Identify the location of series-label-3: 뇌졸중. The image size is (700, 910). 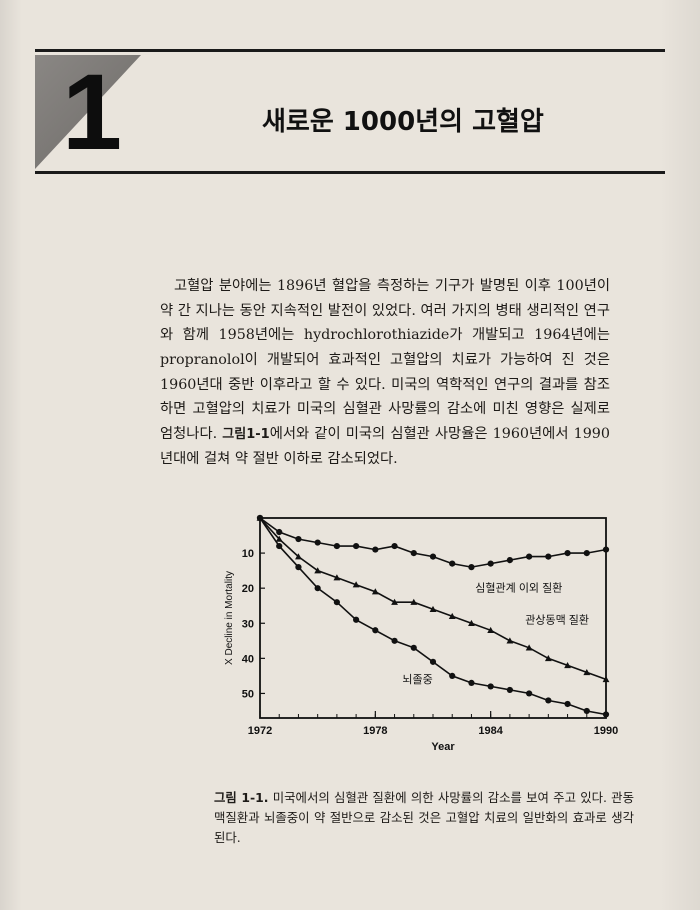
(417, 679).